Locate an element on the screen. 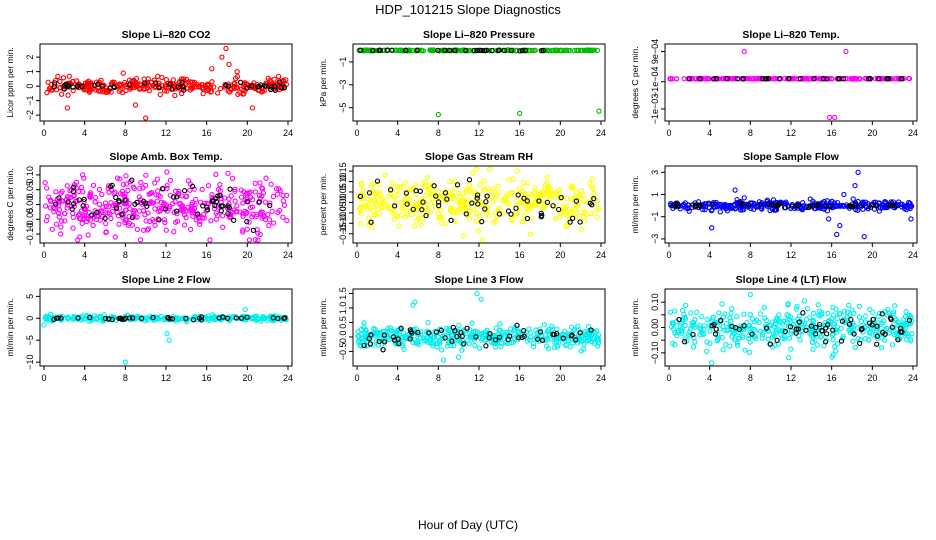  panel-5-x-tick-label: 24 is located at coordinates (601, 255).